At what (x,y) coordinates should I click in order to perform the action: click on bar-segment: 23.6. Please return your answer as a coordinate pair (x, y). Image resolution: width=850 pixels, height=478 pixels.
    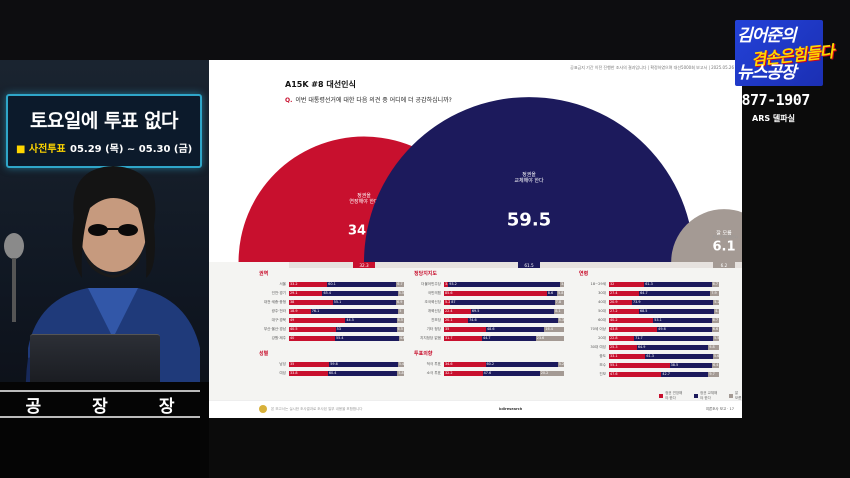
    Looking at the image, I should click on (549, 338).